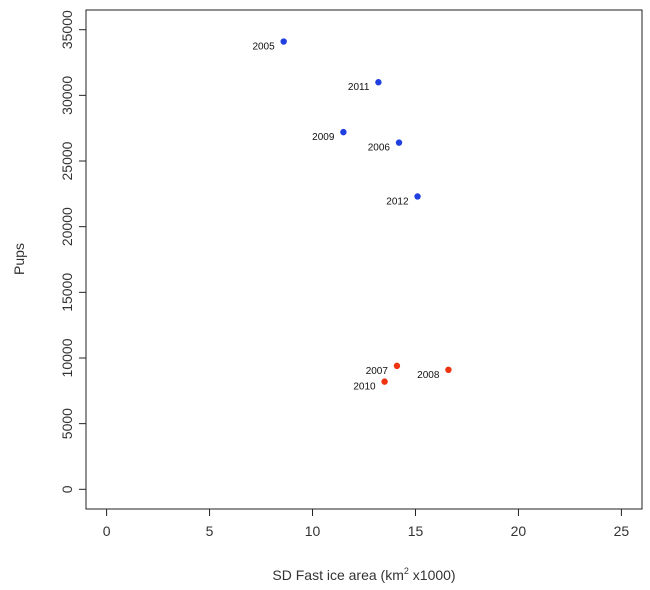 This screenshot has height=590, width=650. What do you see at coordinates (67, 423) in the screenshot?
I see `y-tick-label: 5000` at bounding box center [67, 423].